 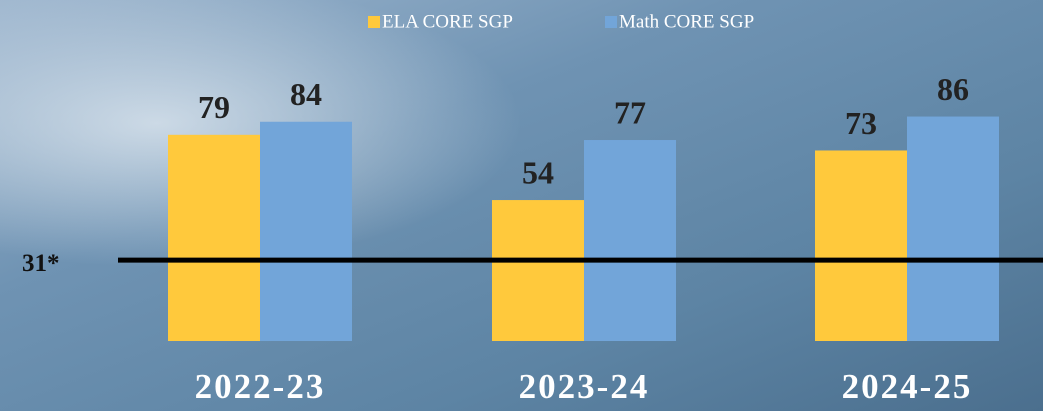 I want to click on legend-label: Math CORE SGP, so click(x=686, y=21).